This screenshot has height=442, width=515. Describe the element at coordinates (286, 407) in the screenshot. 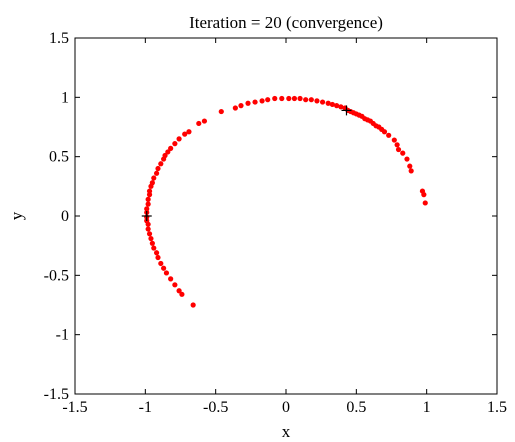

I see `x-tick-label: 0` at that location.